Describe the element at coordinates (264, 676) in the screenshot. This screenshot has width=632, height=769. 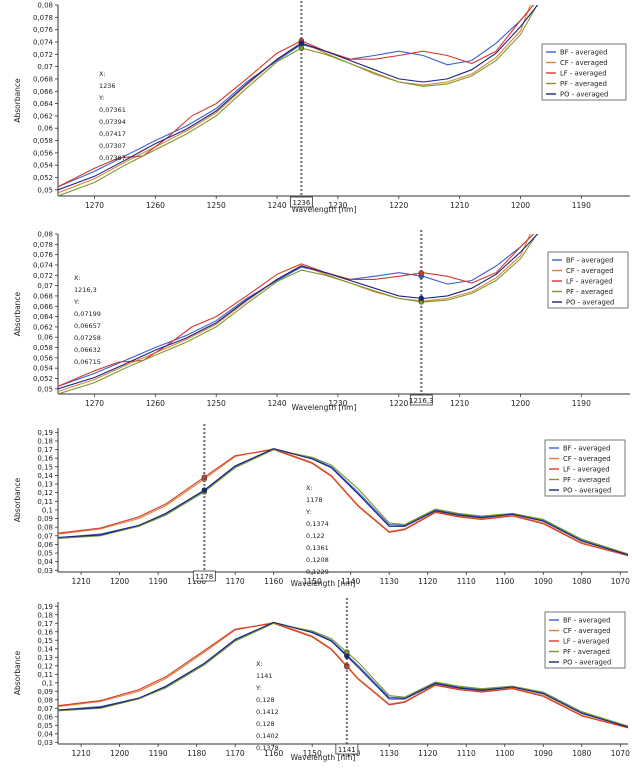
I see `readout-x-value: 1141` at that location.